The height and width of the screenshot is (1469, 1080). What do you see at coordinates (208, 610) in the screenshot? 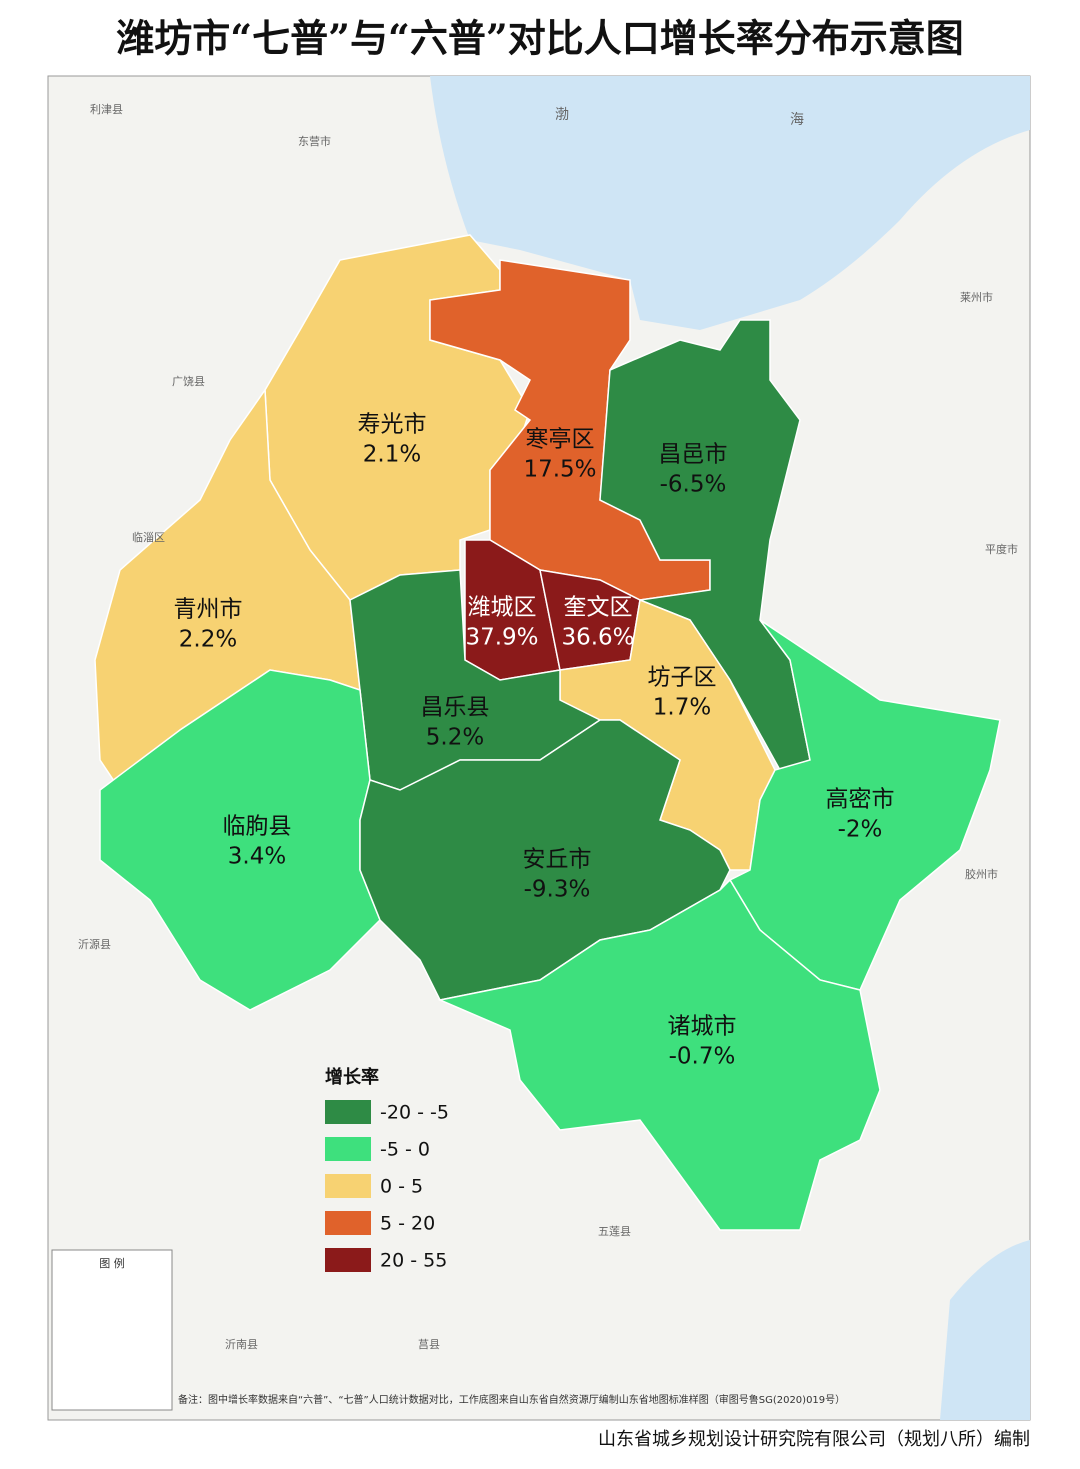
I see `region-name: 青州市` at bounding box center [208, 610].